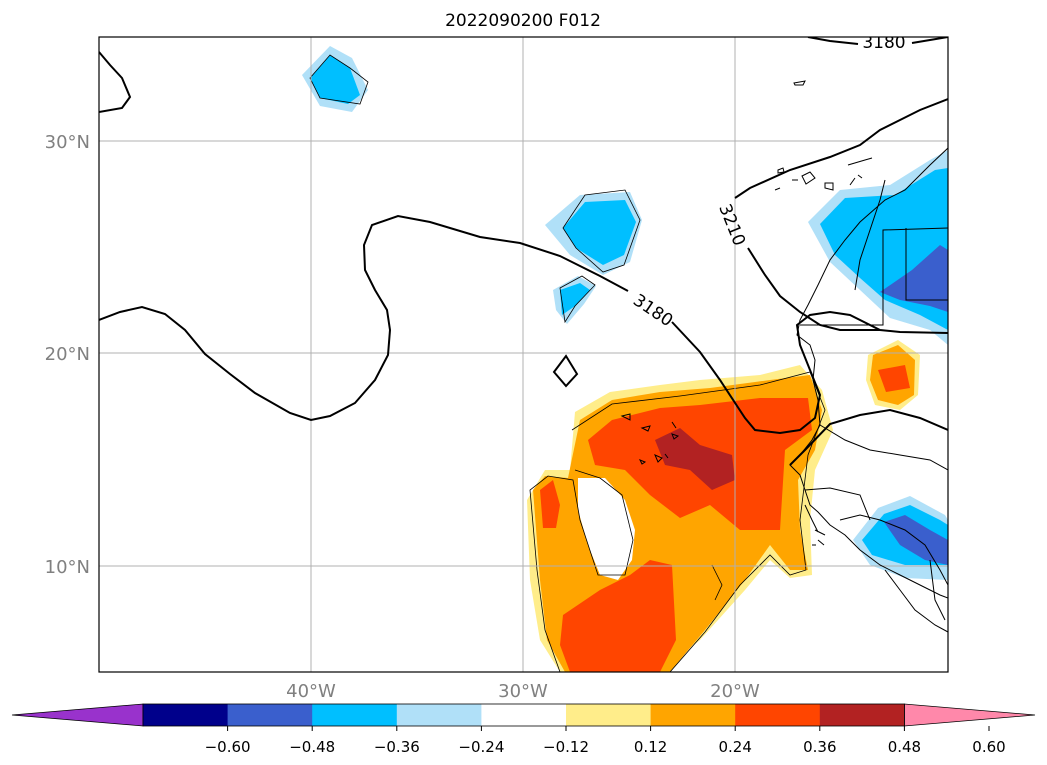  I want to click on lat-label: 10°N, so click(67, 567).